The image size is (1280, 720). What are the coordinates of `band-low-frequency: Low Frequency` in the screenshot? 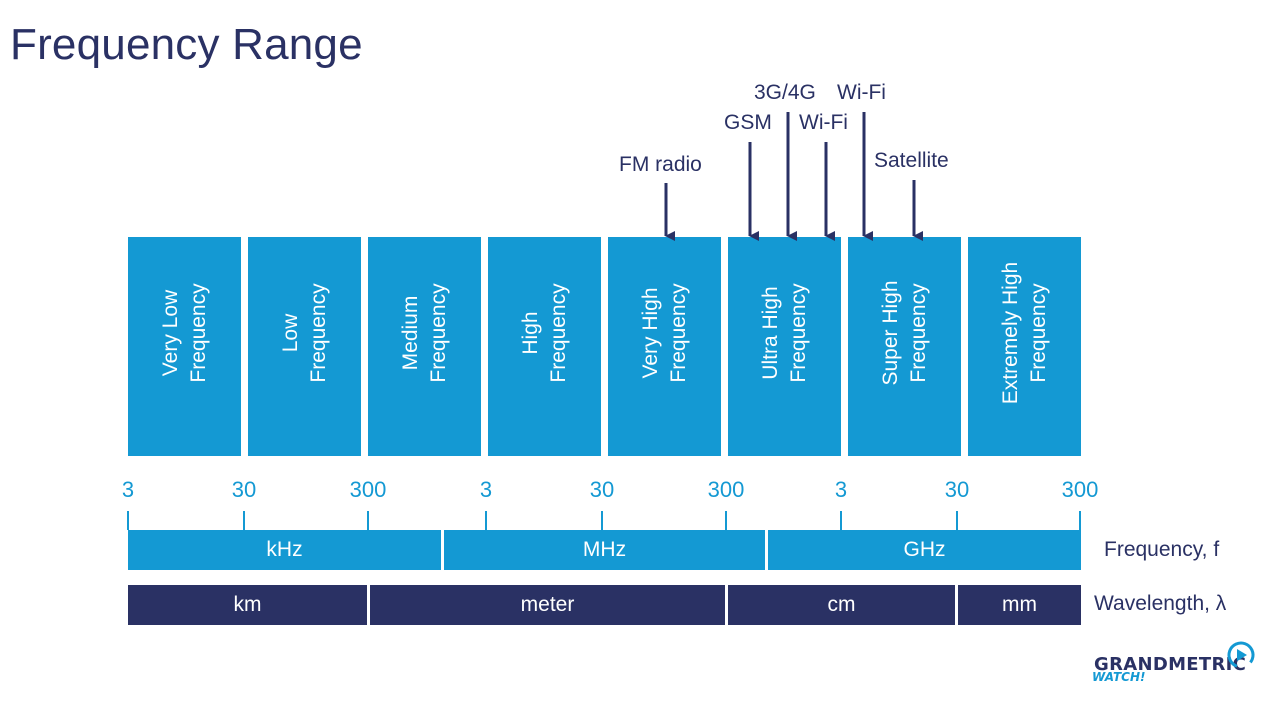 It's located at (304, 346).